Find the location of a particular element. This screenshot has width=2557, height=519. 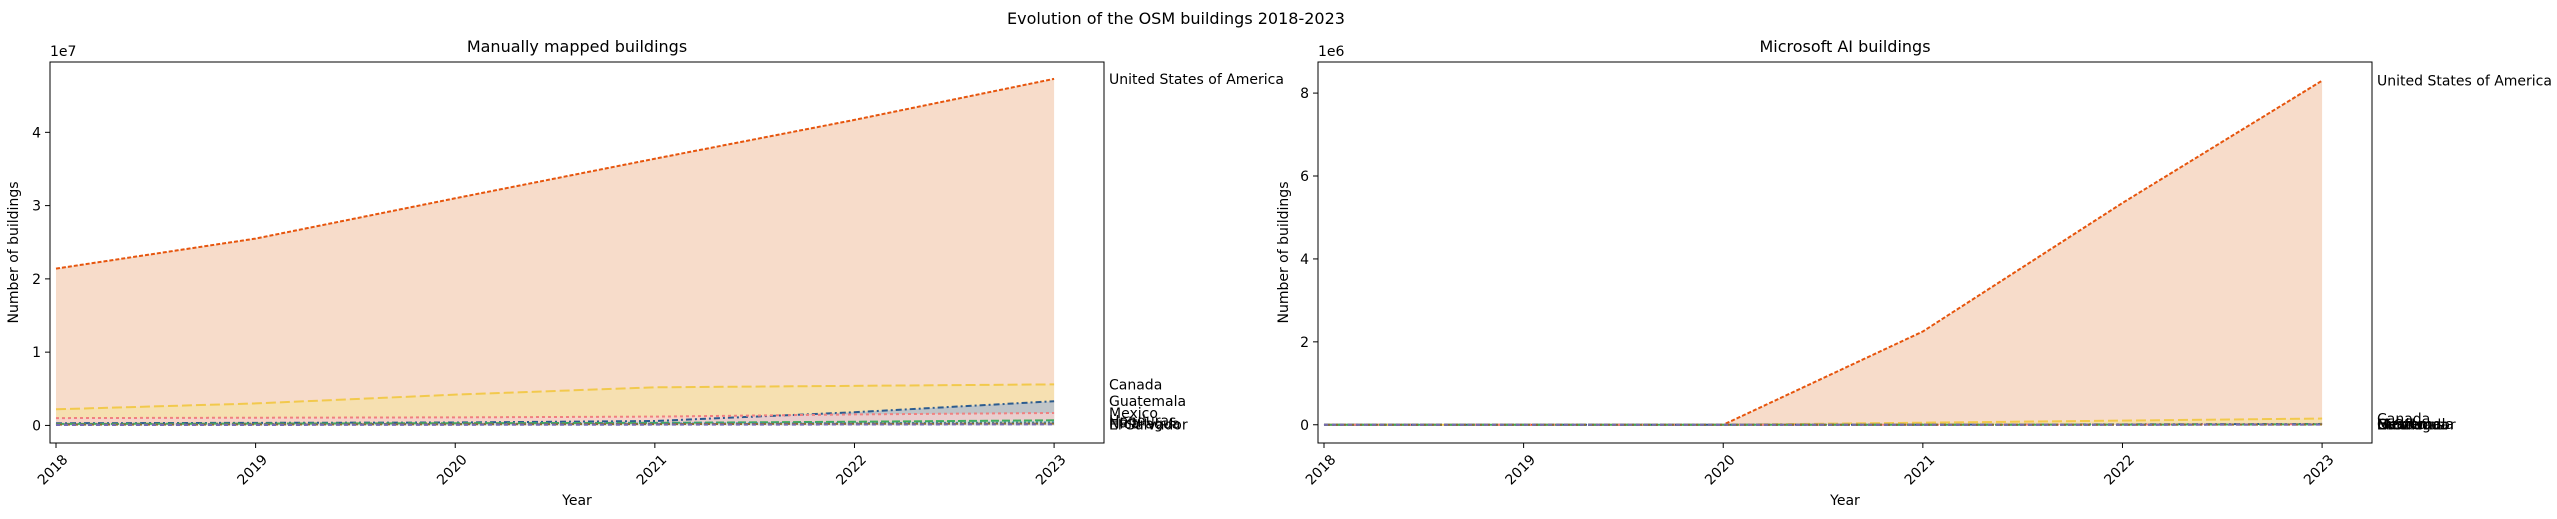

area-canada is located at coordinates (1823, 421).